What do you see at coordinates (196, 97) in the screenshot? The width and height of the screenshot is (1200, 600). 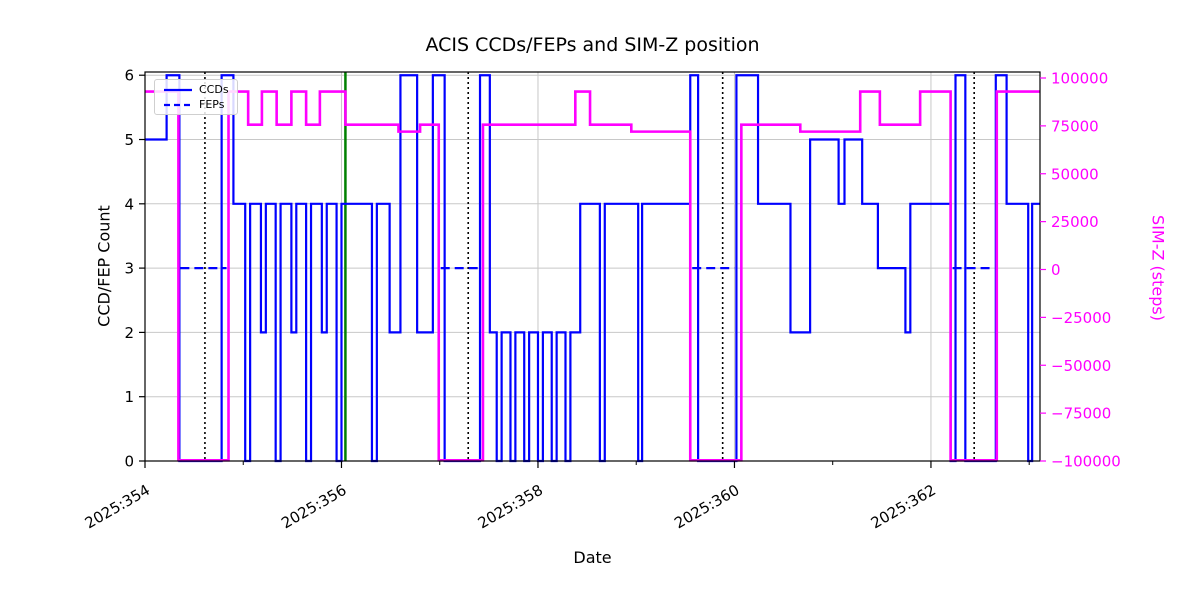 I see `legend: CCDs FEPs` at bounding box center [196, 97].